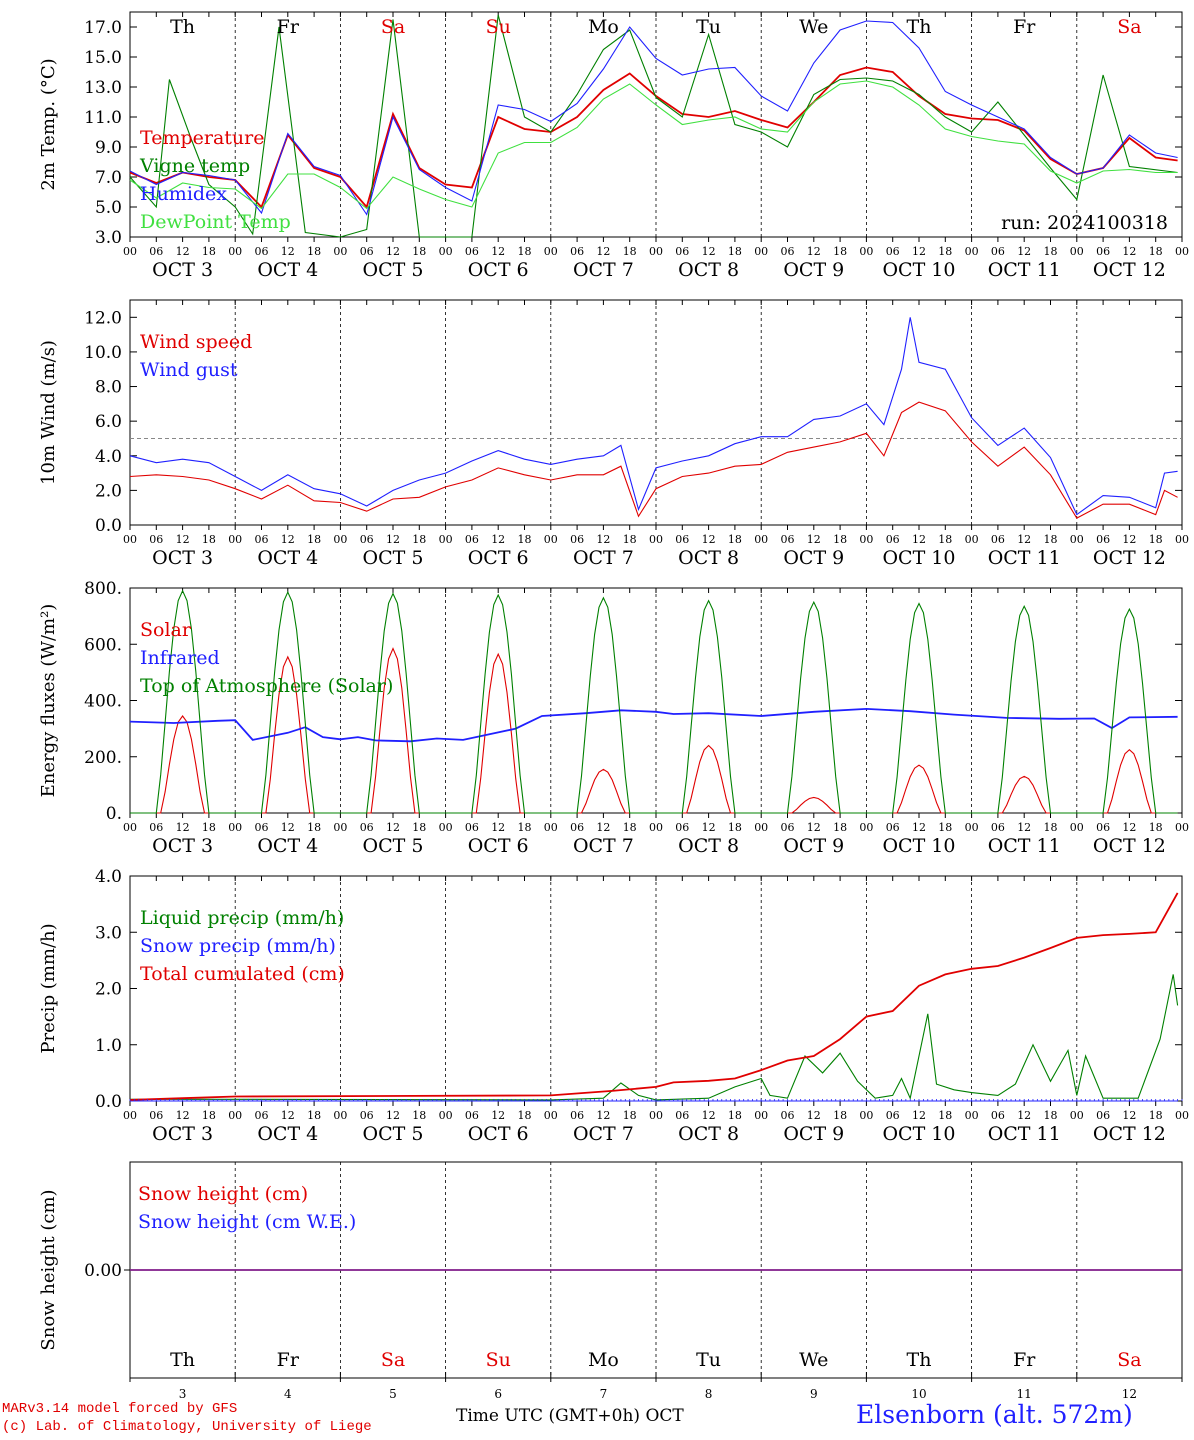  Describe the element at coordinates (994, 1414) in the screenshot. I see `station-name: Elsenborn (alt. 572m)` at that location.